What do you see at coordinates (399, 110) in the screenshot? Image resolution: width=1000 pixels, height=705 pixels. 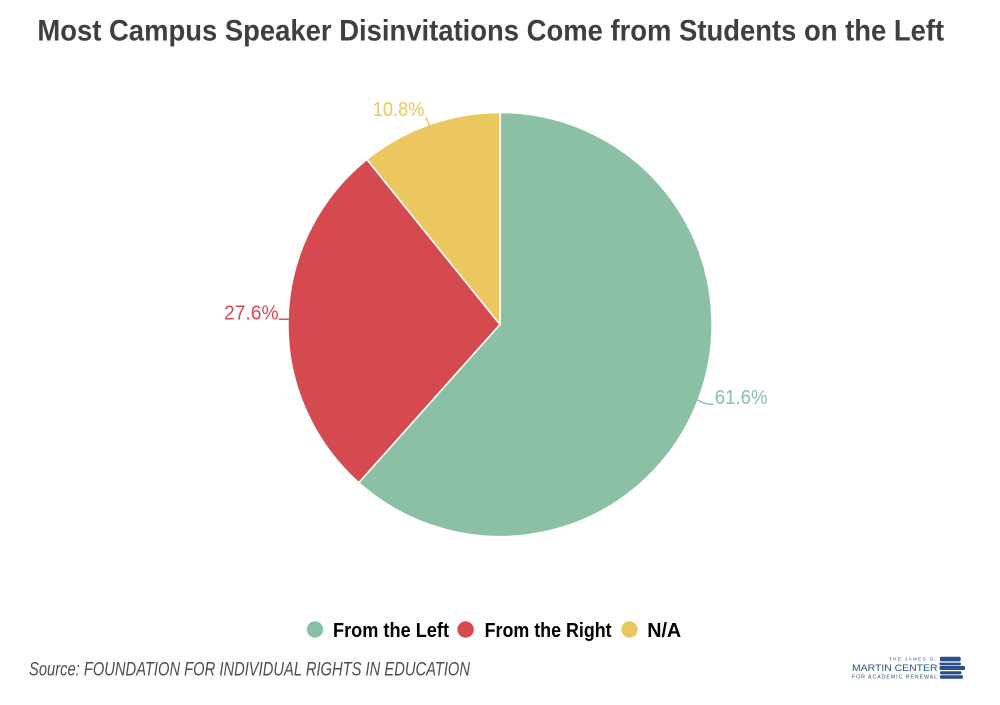 I see `svg-text: 10.8%` at bounding box center [399, 110].